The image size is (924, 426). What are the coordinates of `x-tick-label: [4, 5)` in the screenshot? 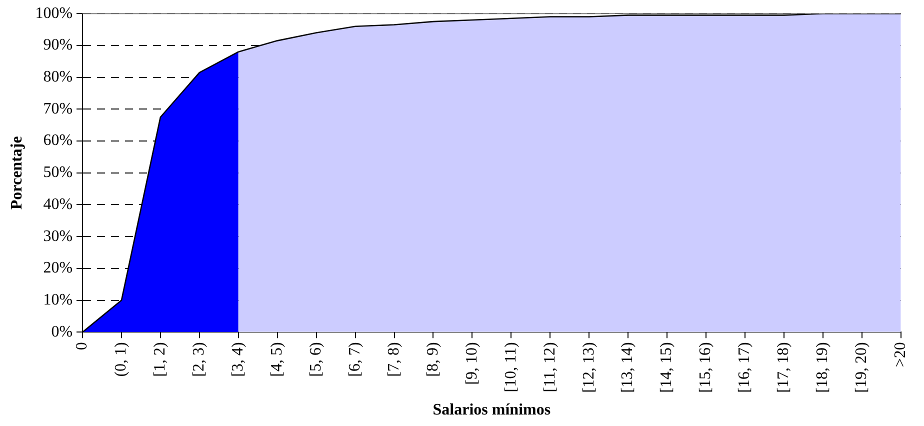 It's located at (277, 359).